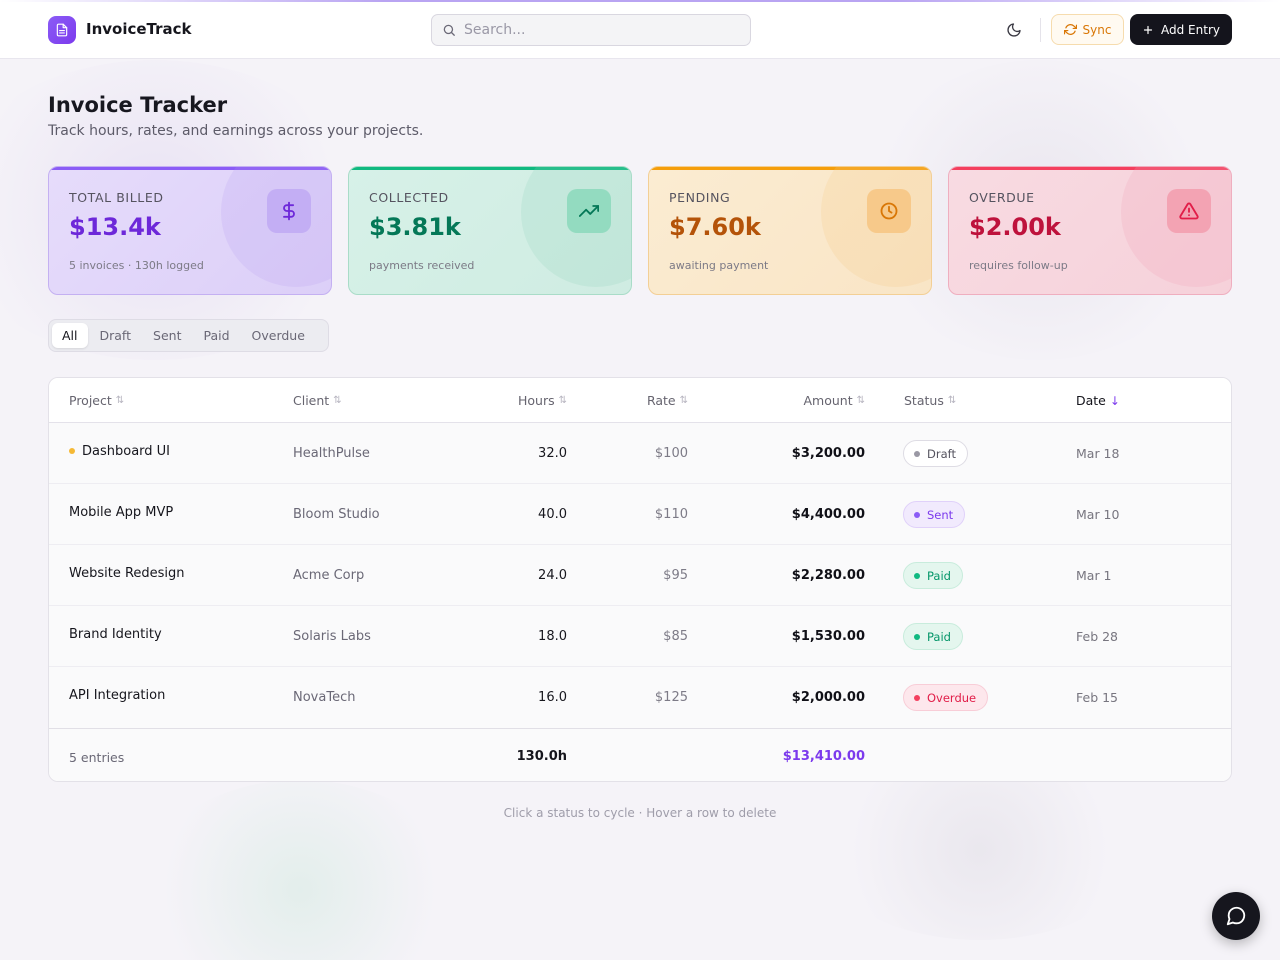 The height and width of the screenshot is (960, 1280). What do you see at coordinates (117, 695) in the screenshot?
I see `project-cell: API Integration` at bounding box center [117, 695].